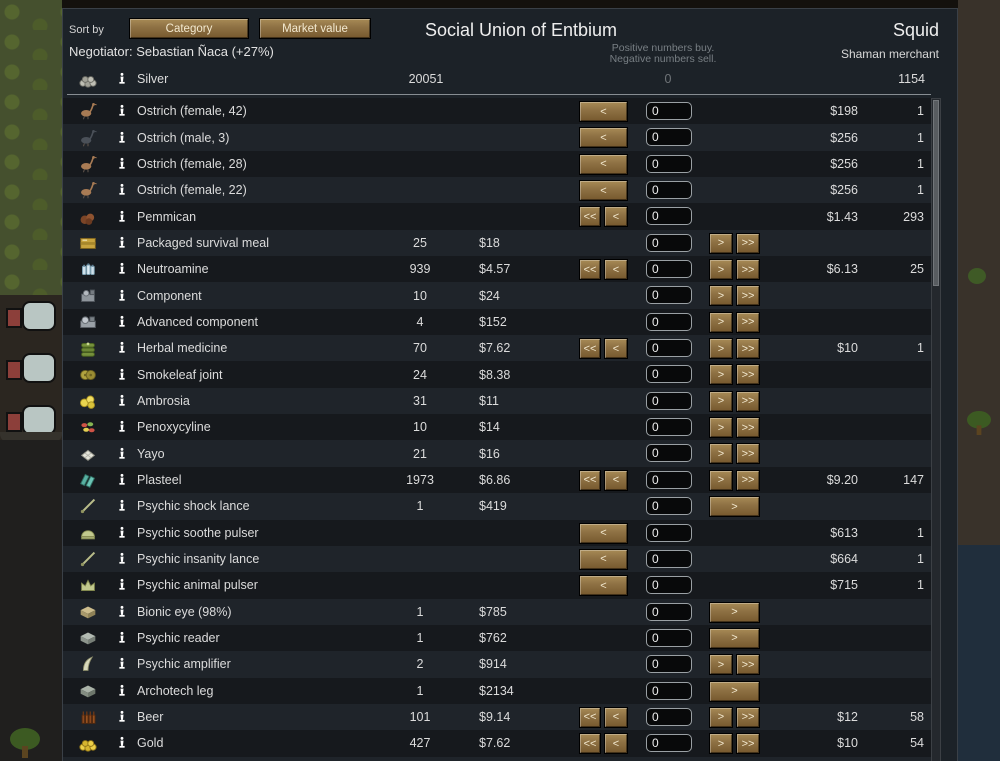  I want to click on scrollbar-thumb, so click(936, 193).